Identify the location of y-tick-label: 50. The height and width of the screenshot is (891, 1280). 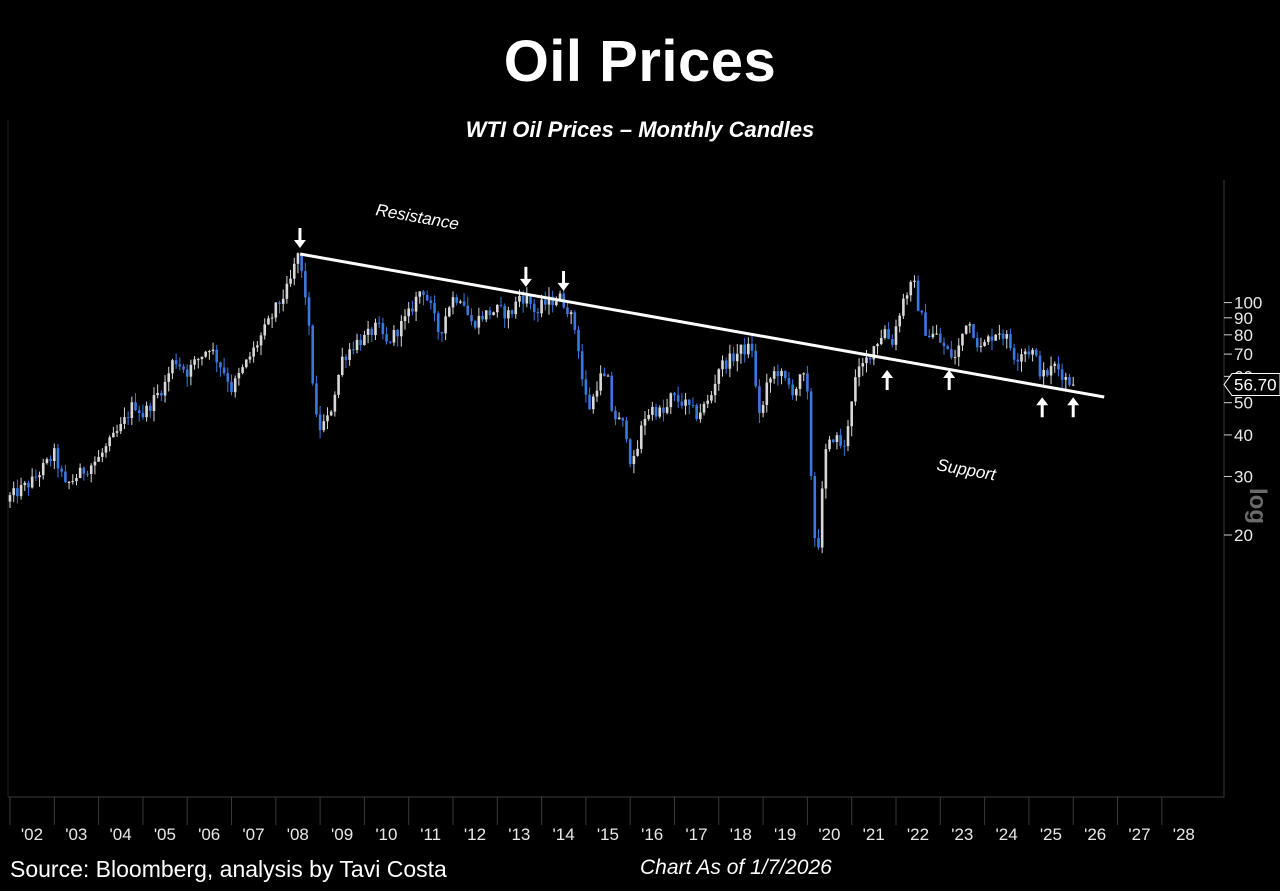
(1243, 403).